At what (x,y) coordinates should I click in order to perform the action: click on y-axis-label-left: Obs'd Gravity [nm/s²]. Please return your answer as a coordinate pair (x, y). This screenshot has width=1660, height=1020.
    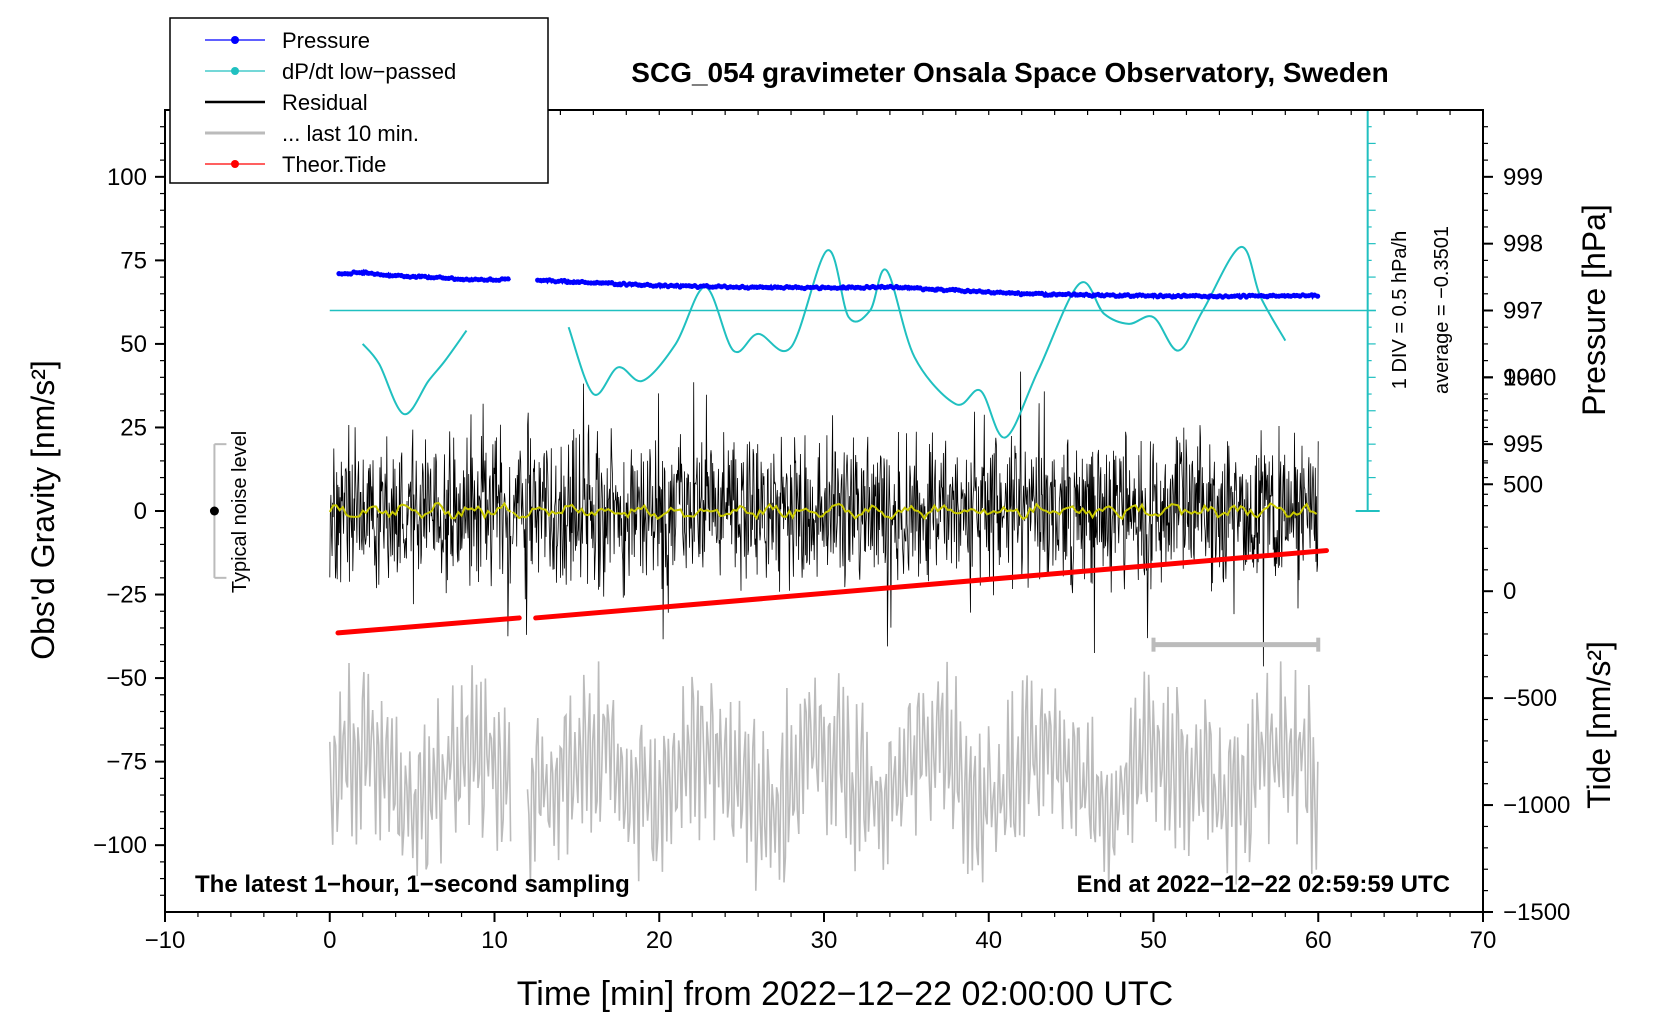
    Looking at the image, I should click on (43, 510).